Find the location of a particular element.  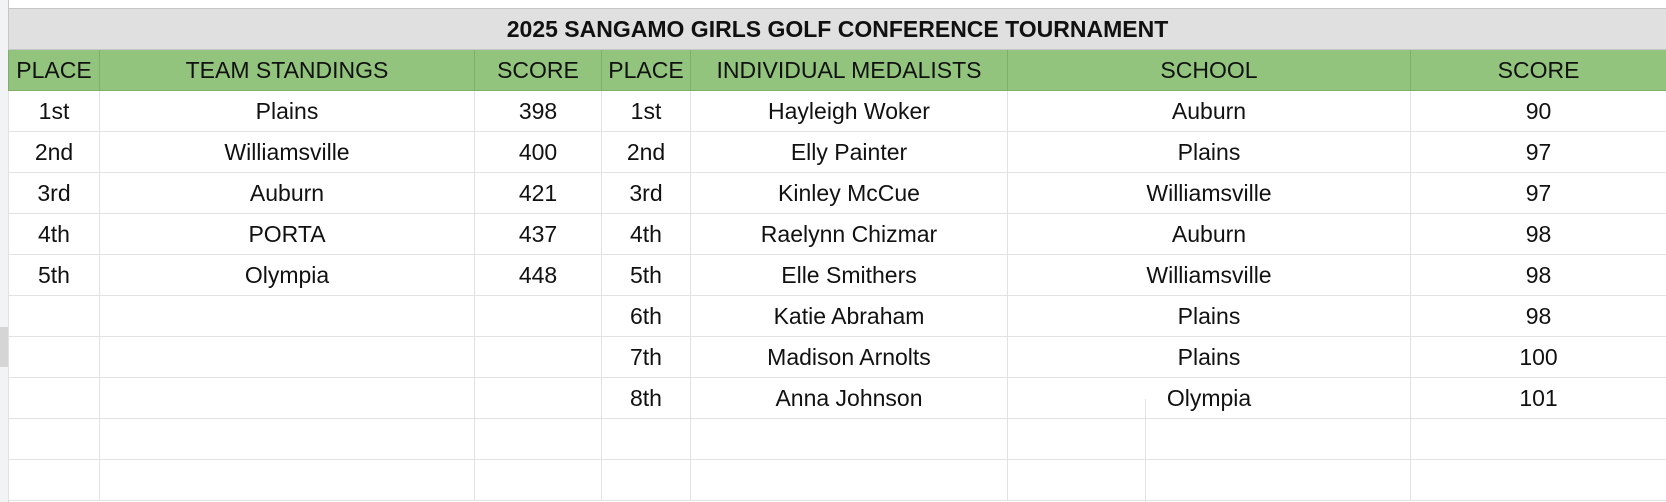

team-name-cell: Plains is located at coordinates (287, 111).